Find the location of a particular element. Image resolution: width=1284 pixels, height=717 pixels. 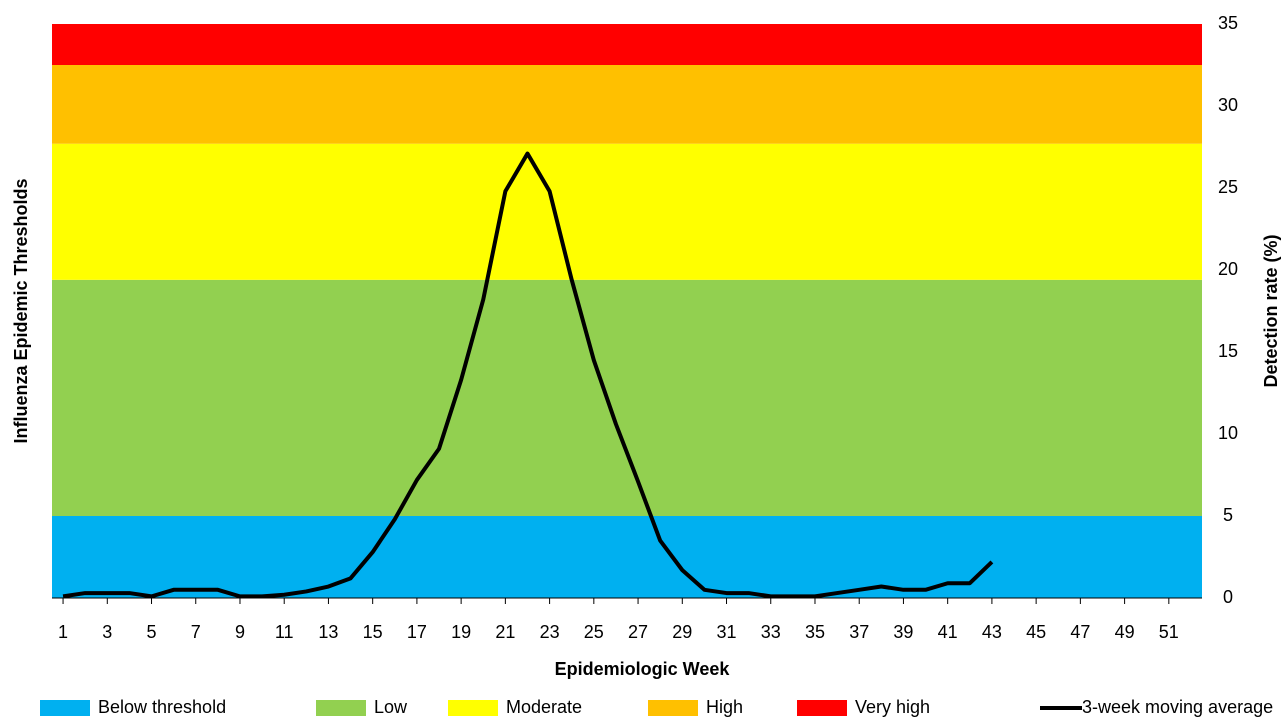

x-tick-label: 39 is located at coordinates (903, 632).